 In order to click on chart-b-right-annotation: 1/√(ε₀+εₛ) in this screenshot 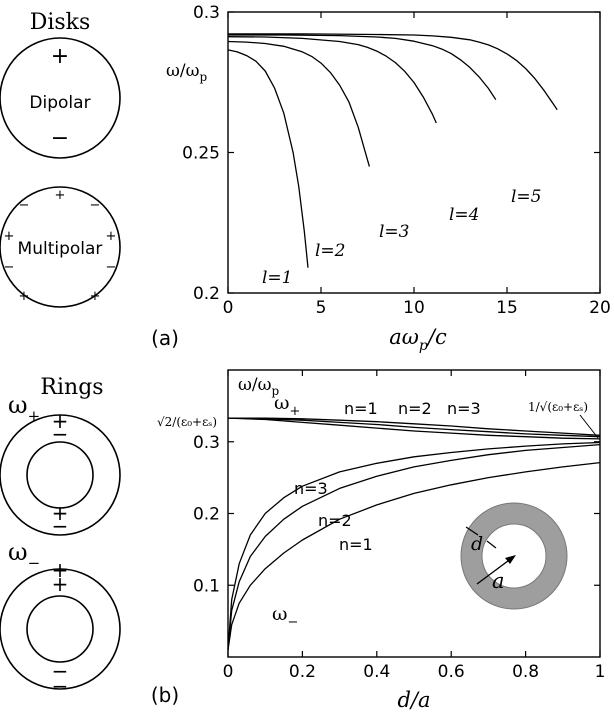, I will do `click(558, 407)`.